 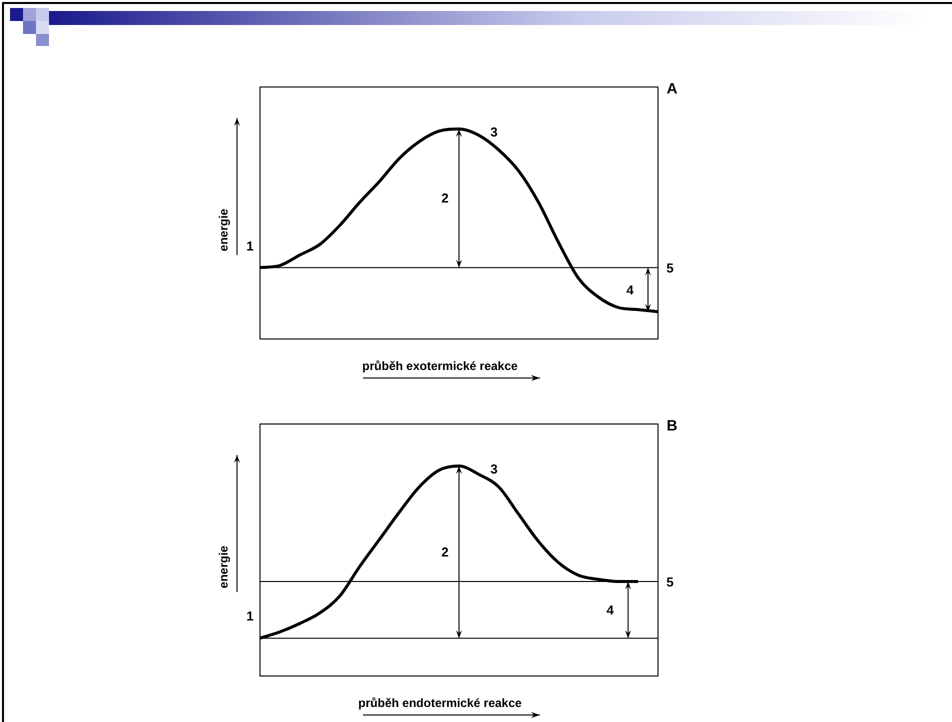 I want to click on text: A, so click(x=672, y=89).